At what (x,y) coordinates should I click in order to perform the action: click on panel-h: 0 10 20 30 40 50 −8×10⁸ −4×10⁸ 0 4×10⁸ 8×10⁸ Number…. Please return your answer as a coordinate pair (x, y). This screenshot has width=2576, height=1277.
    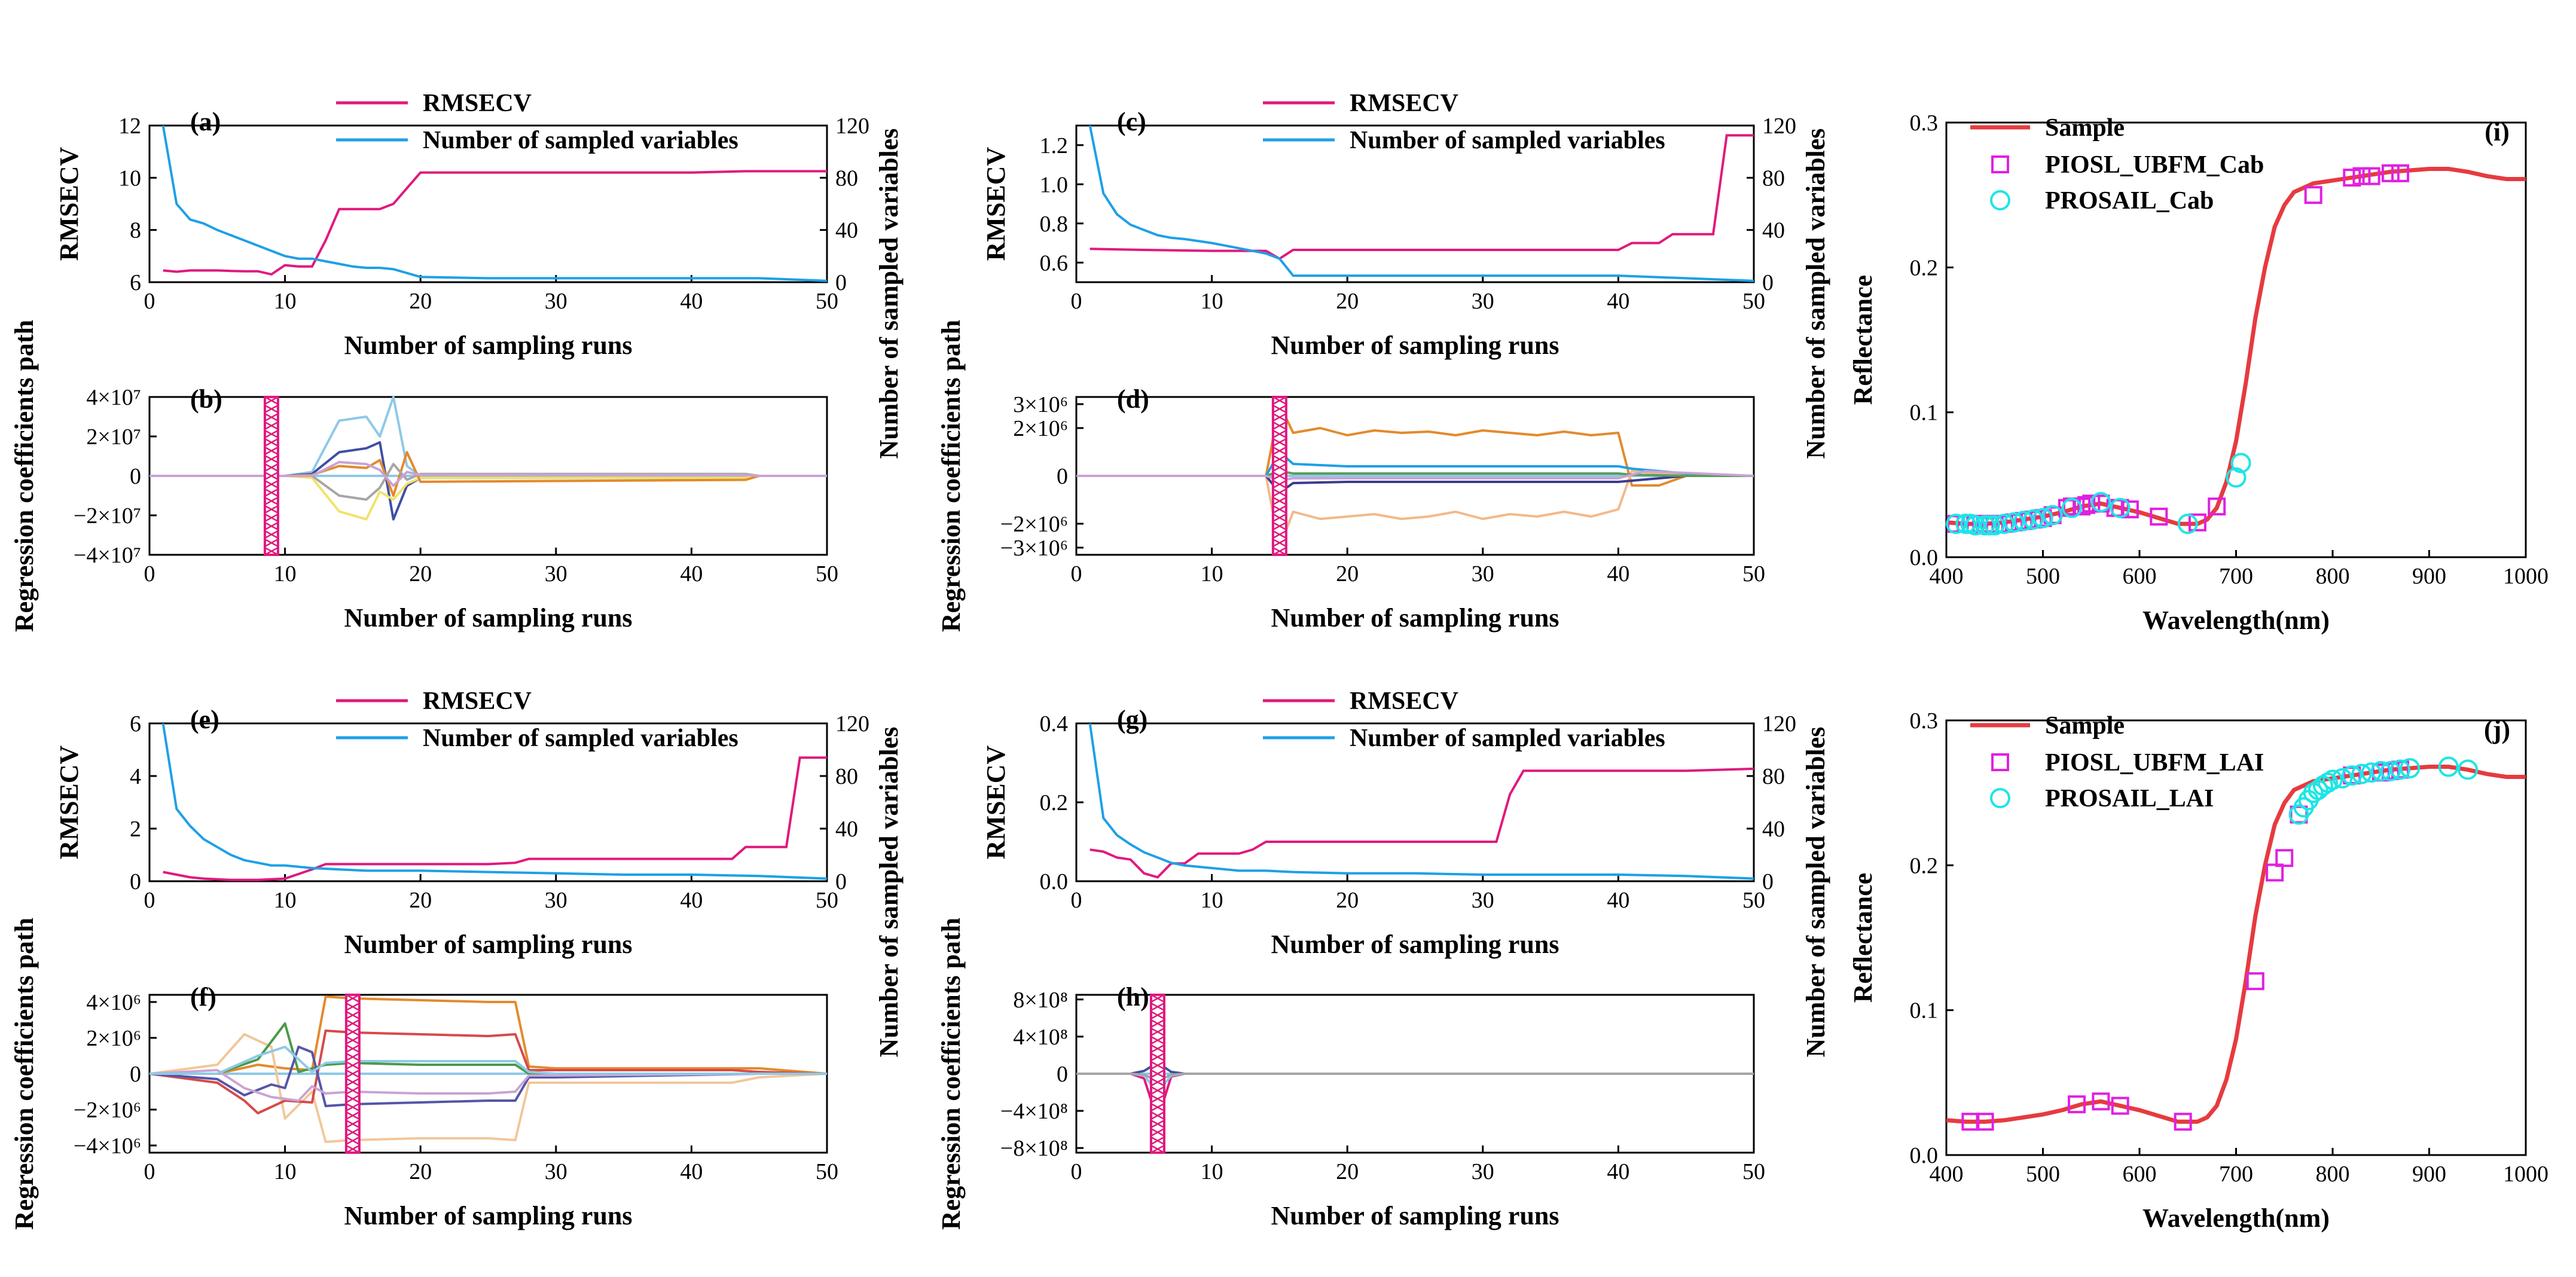
    Looking at the image, I should click on (1350, 1074).